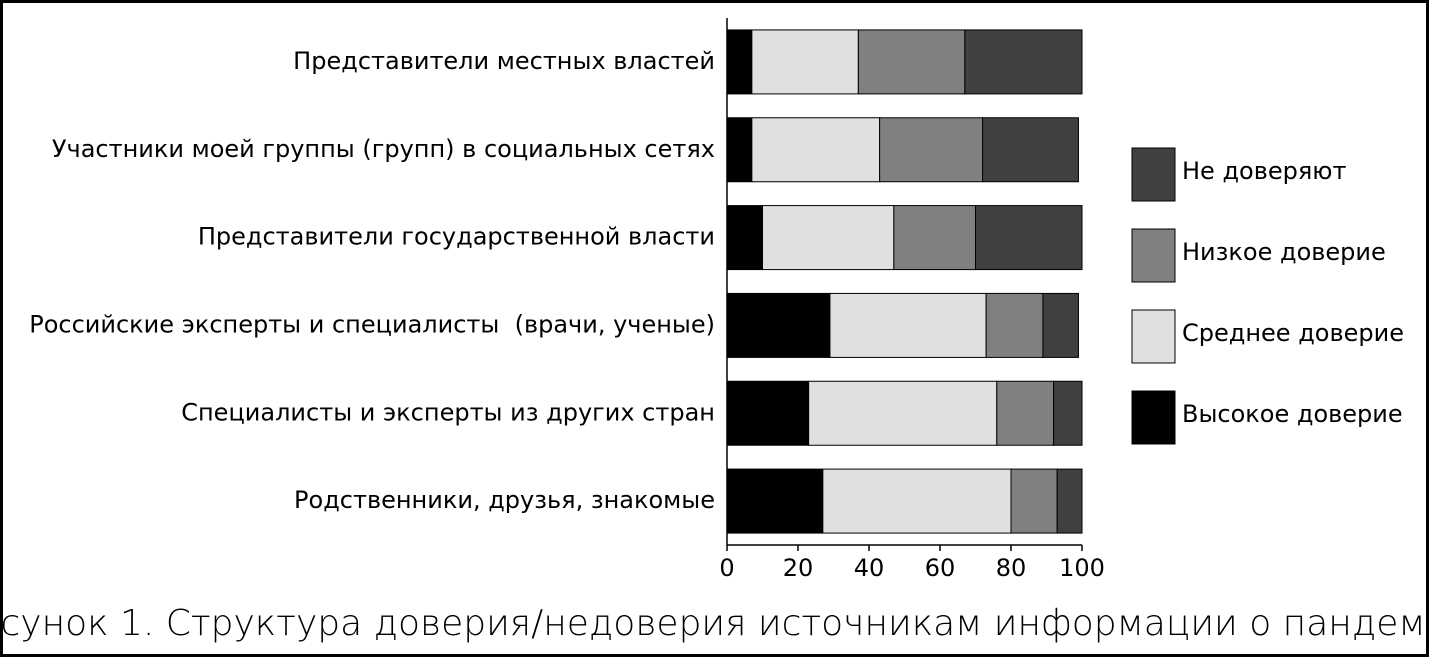 The height and width of the screenshot is (657, 1429). Describe the element at coordinates (456, 237) in the screenshot. I see `y-tick-label: Представители государственной власти` at that location.